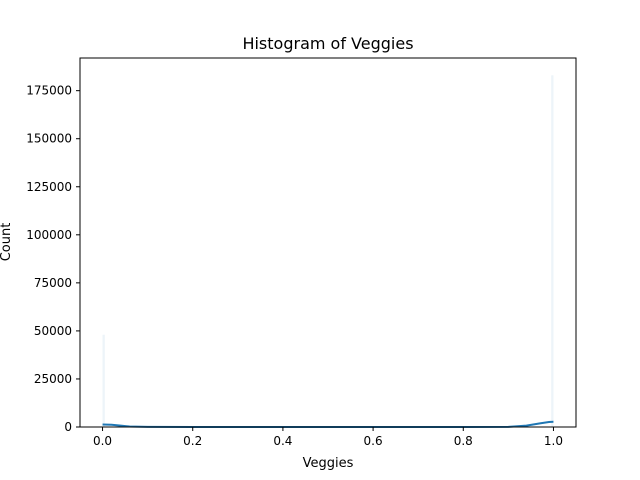 This screenshot has width=640, height=480. I want to click on y-tick-label: 75000, so click(53, 283).